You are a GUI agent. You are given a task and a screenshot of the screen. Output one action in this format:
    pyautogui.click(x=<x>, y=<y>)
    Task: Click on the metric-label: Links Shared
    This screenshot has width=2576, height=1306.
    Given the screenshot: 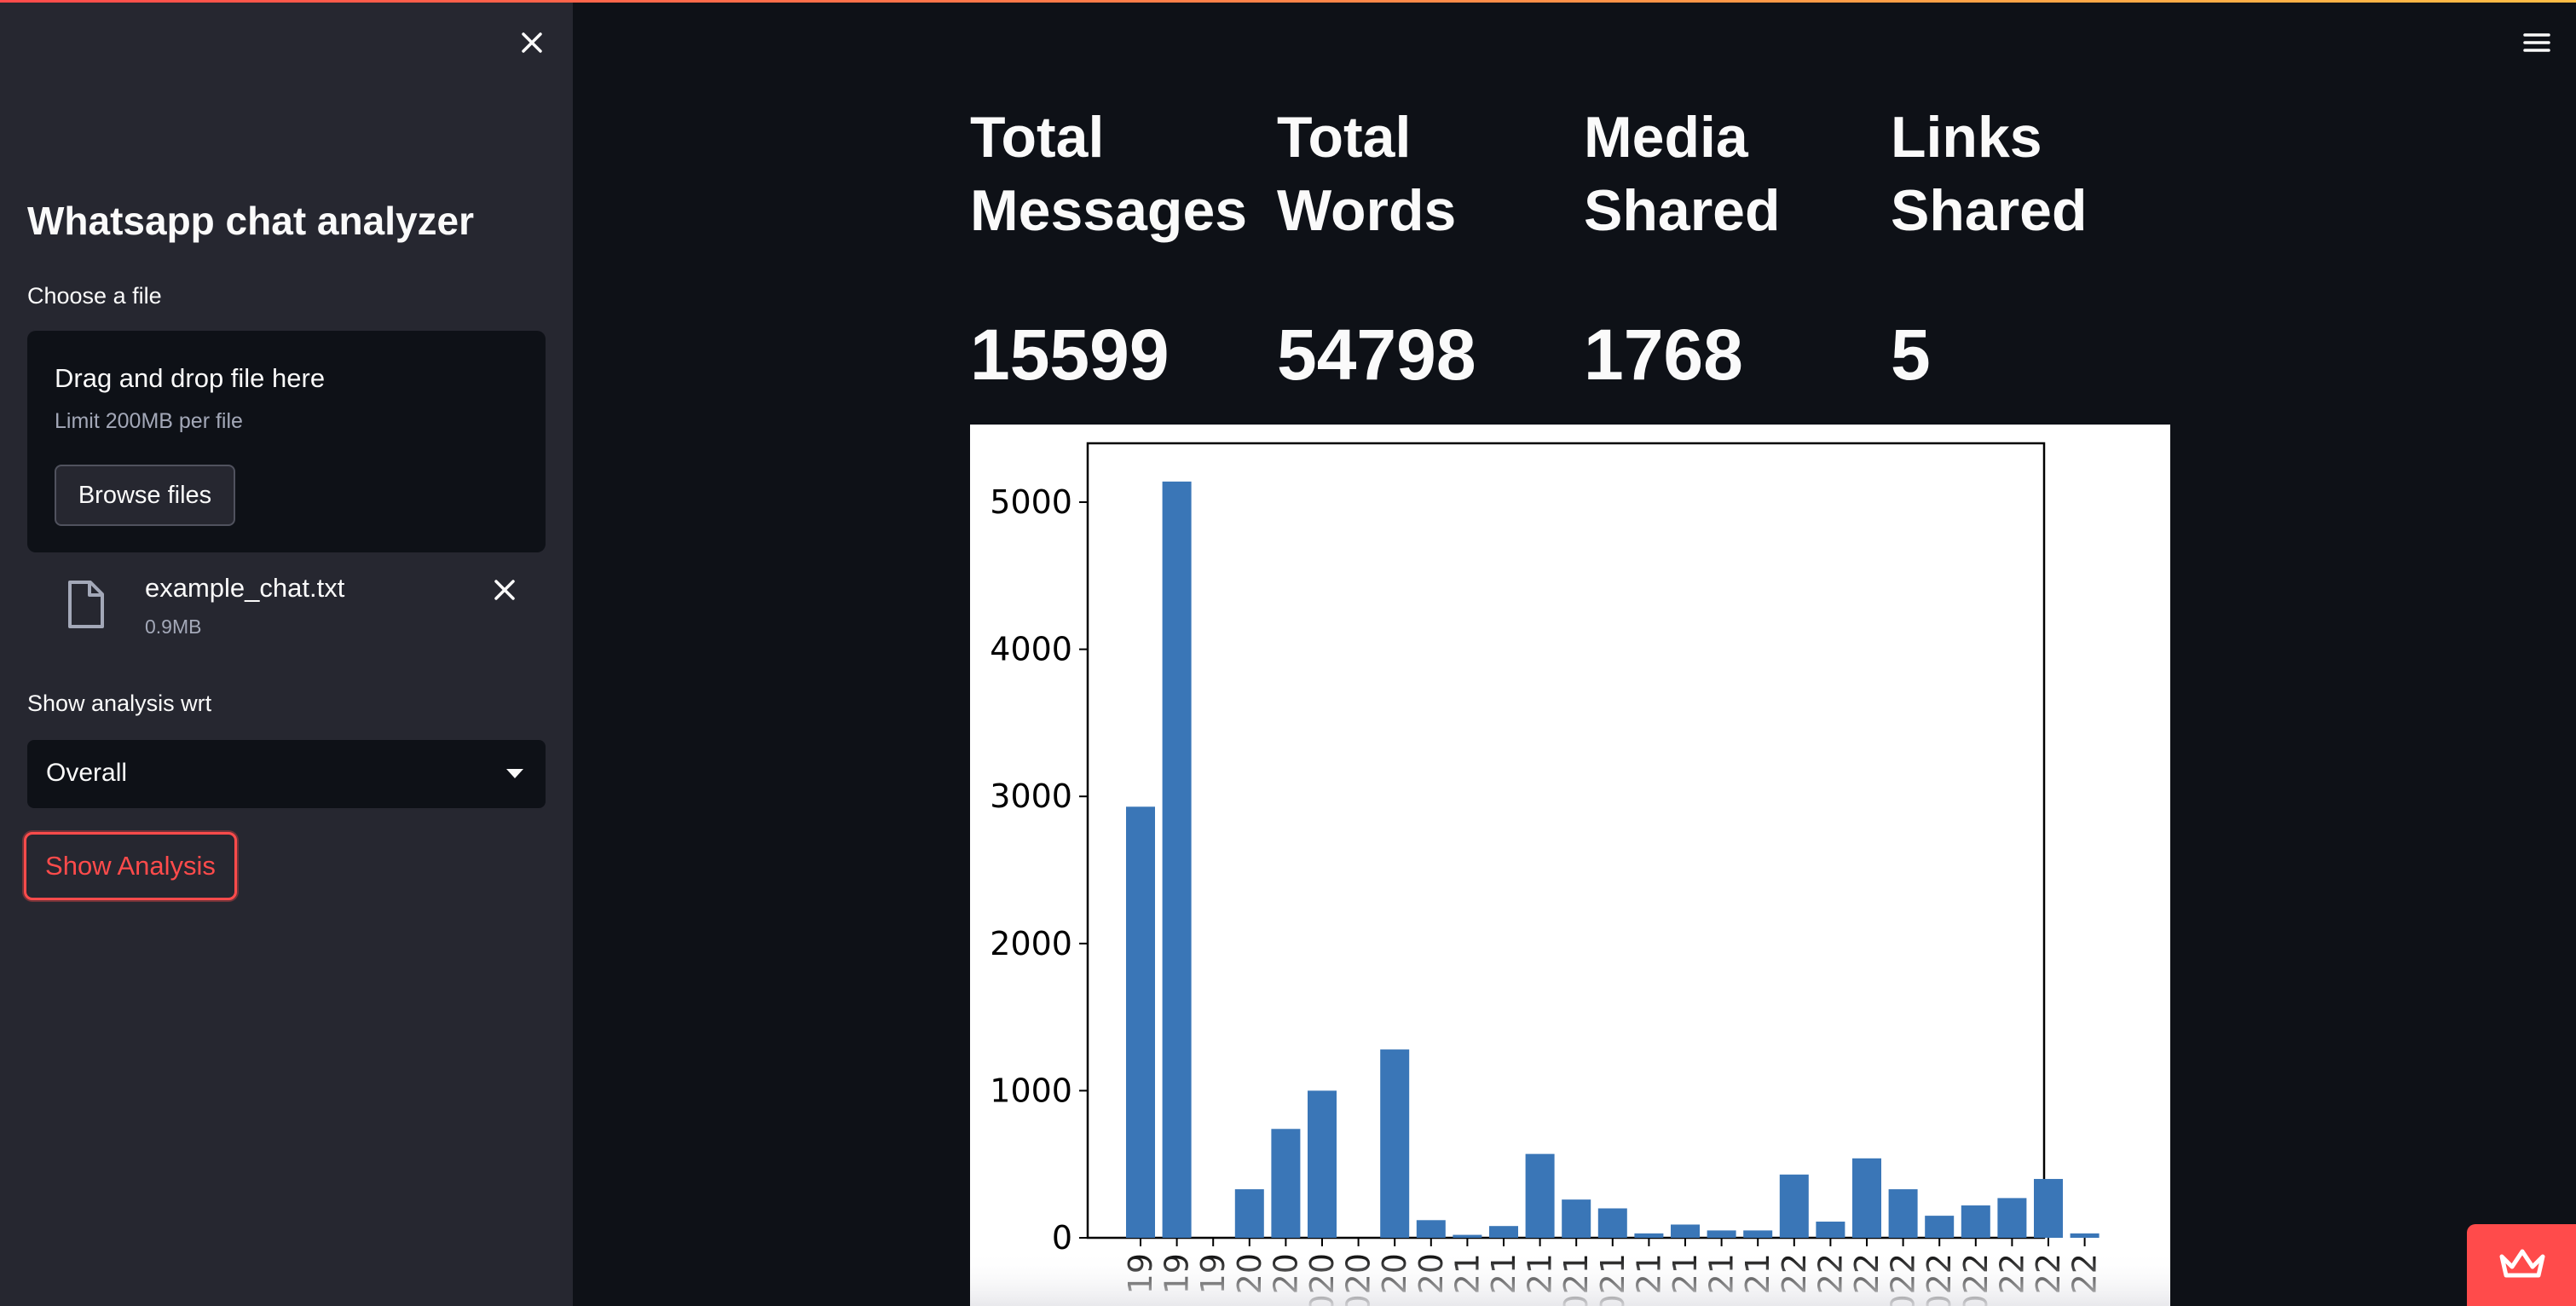 What is the action you would take?
    pyautogui.click(x=2031, y=174)
    